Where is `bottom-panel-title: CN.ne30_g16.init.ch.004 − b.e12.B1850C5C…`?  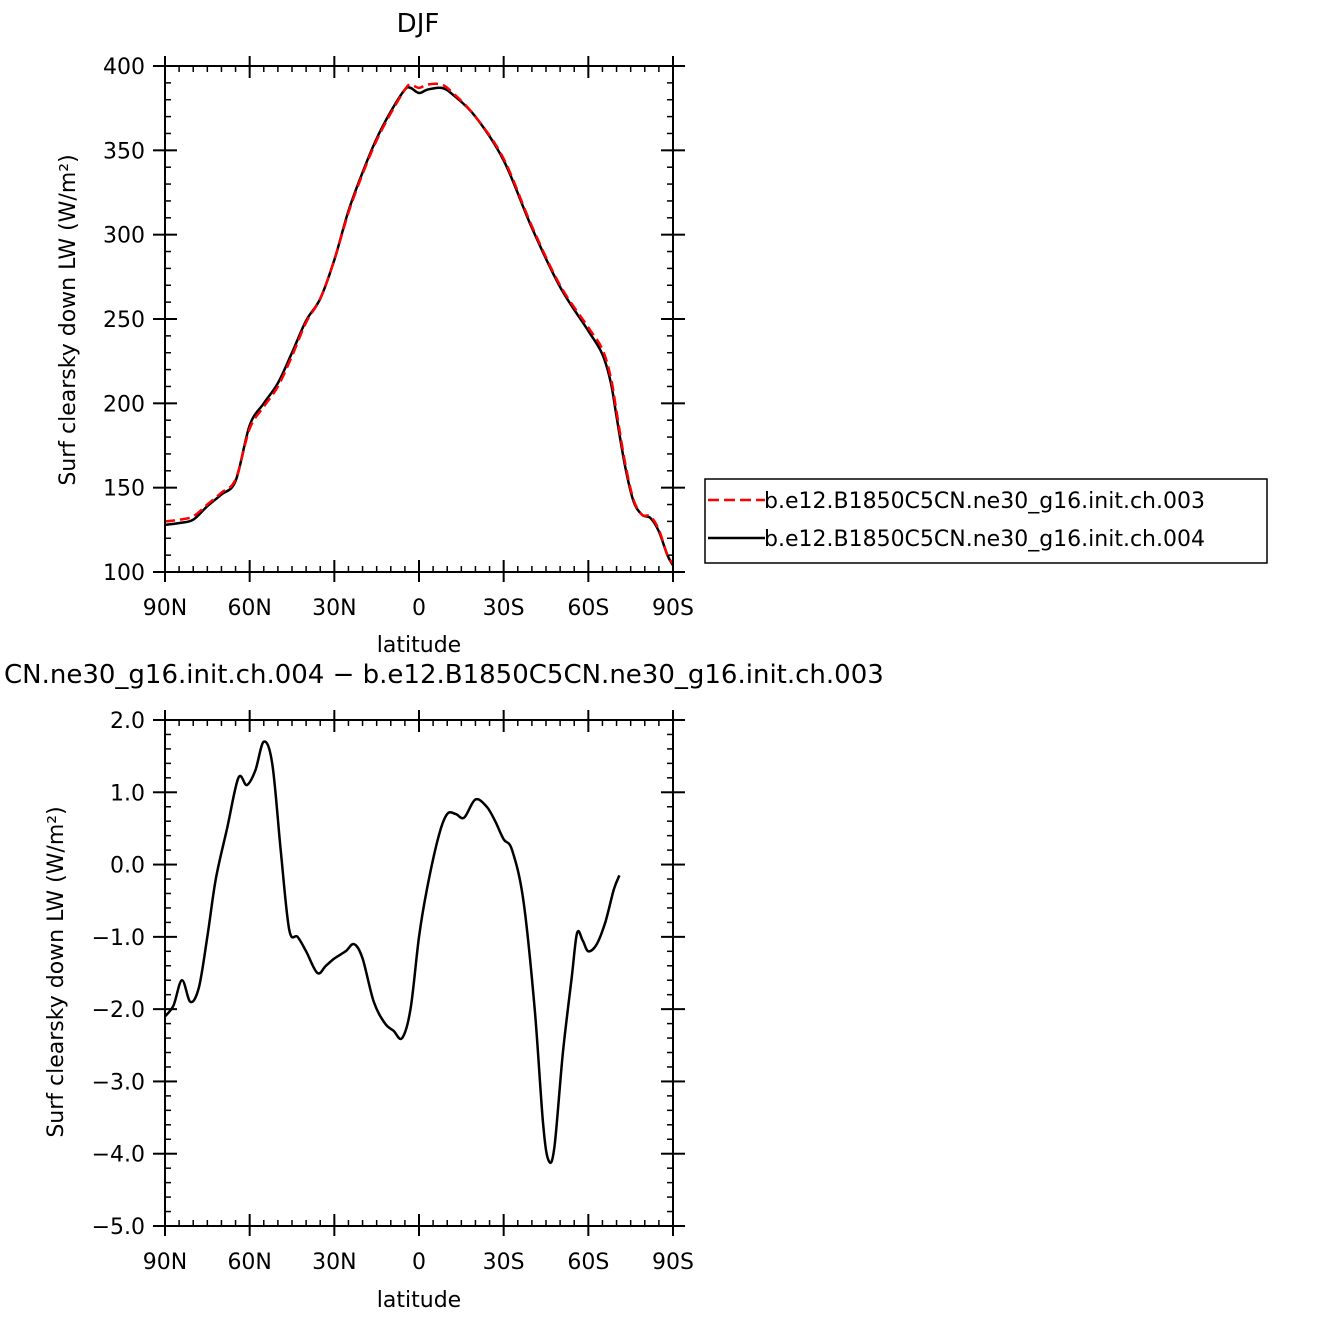 bottom-panel-title: CN.ne30_g16.init.ch.004 − b.e12.B1850C5C… is located at coordinates (444, 675).